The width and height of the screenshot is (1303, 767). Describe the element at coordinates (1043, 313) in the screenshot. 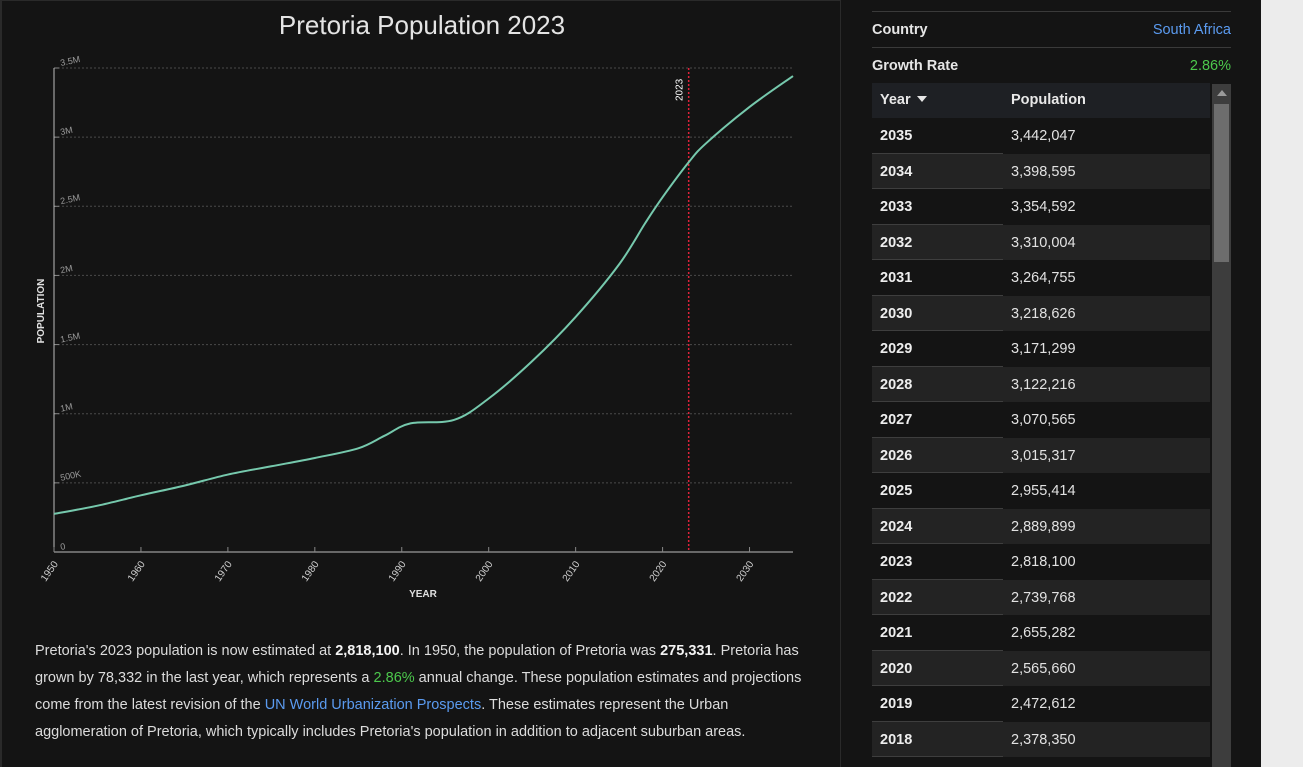

I see `row-population: 3,218,626` at that location.